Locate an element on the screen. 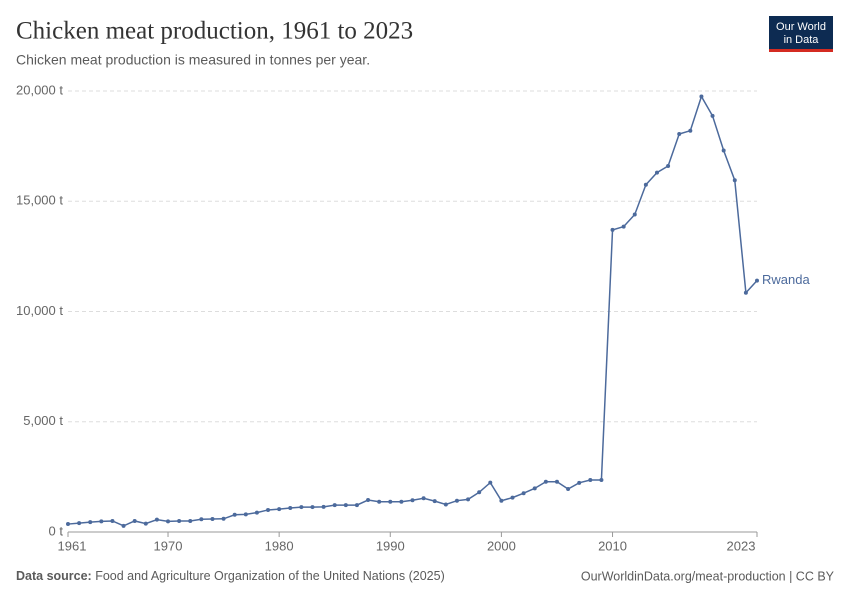 The image size is (850, 600). y-tick-label: 10,000 t is located at coordinates (39, 310).